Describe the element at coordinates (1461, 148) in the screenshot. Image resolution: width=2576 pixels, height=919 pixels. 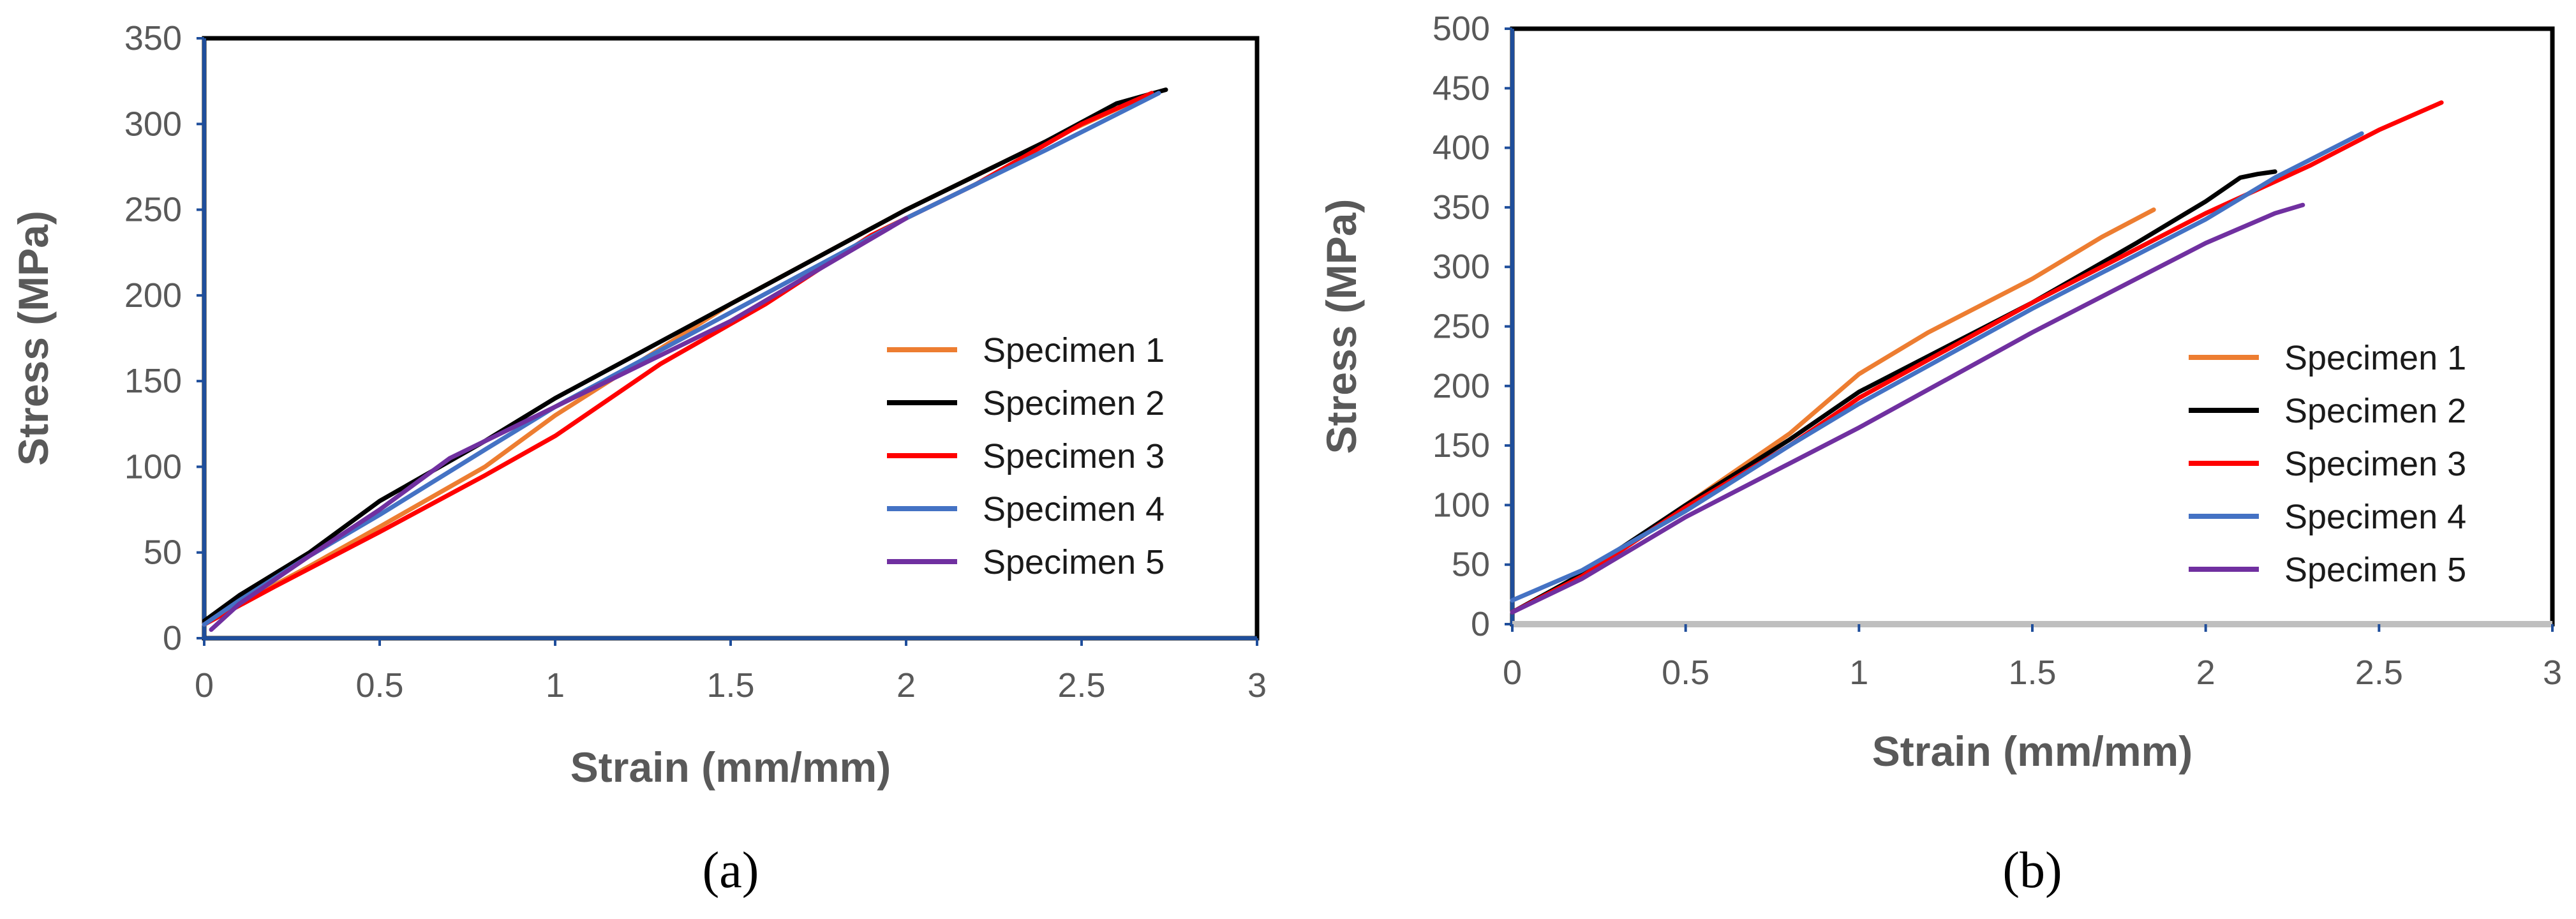
I see `y-tick-label: 400` at that location.